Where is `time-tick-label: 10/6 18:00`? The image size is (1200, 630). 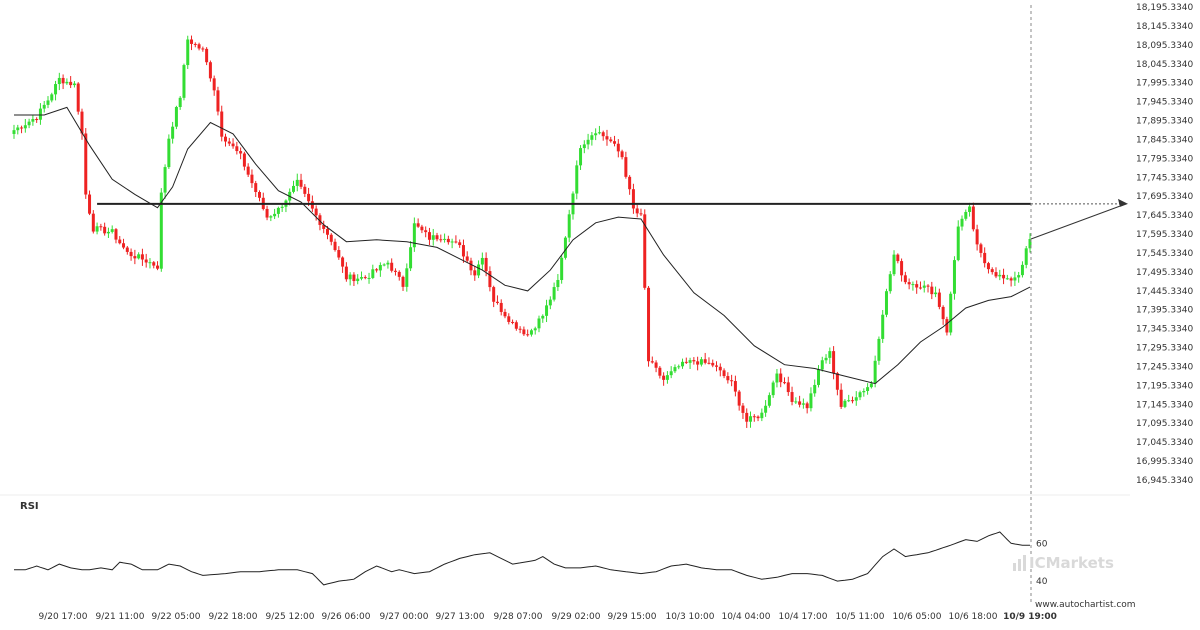
time-tick-label: 10/6 18:00 is located at coordinates (972, 617).